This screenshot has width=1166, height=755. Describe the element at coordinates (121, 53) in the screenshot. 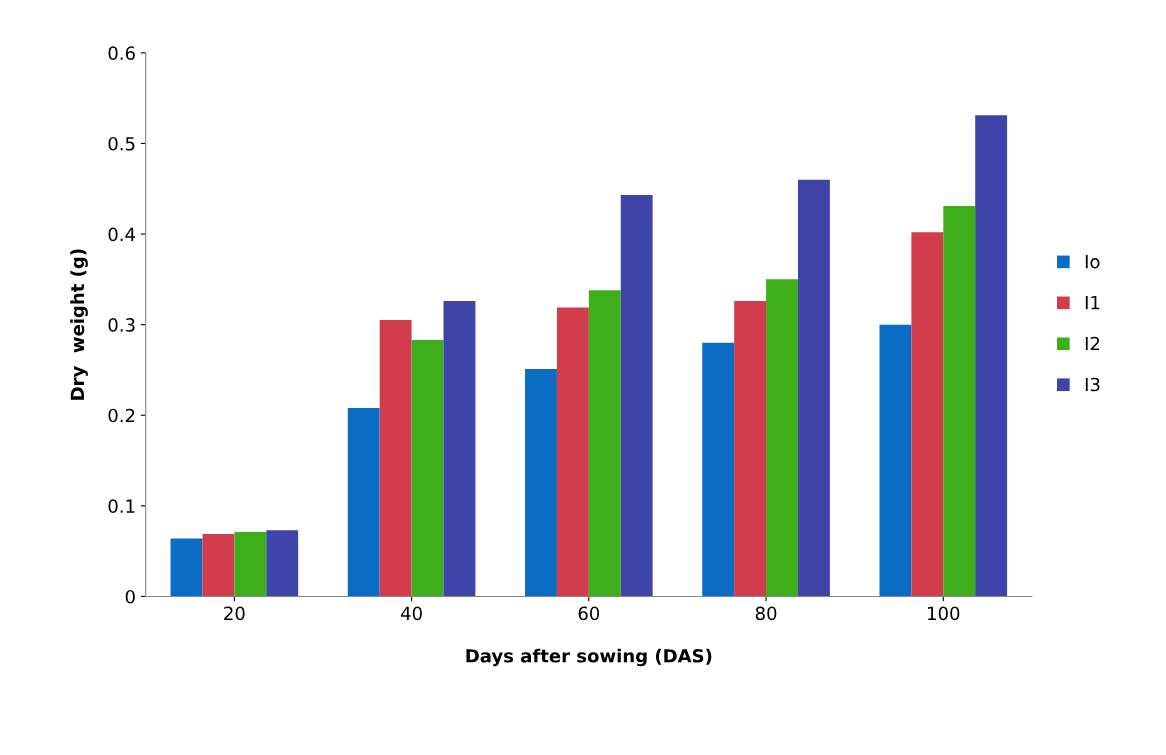

I see `y-tick-label: 0.6` at that location.